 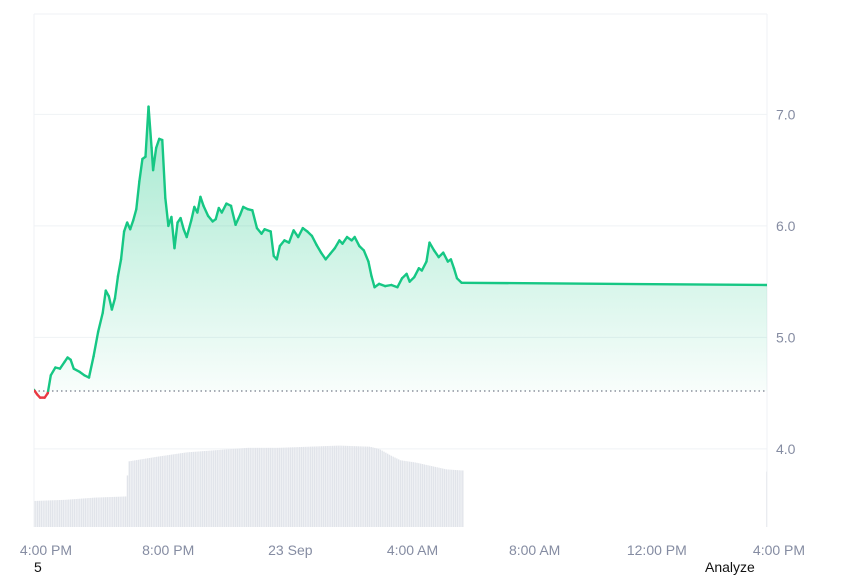 What do you see at coordinates (534, 550) in the screenshot?
I see `x-tick-label: 8:00 AM` at bounding box center [534, 550].